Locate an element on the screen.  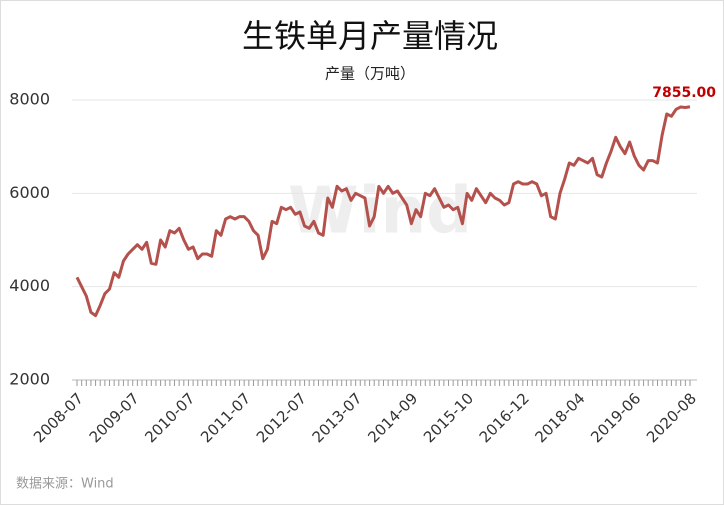
source-note: 数据来源：Wind is located at coordinates (65, 484).